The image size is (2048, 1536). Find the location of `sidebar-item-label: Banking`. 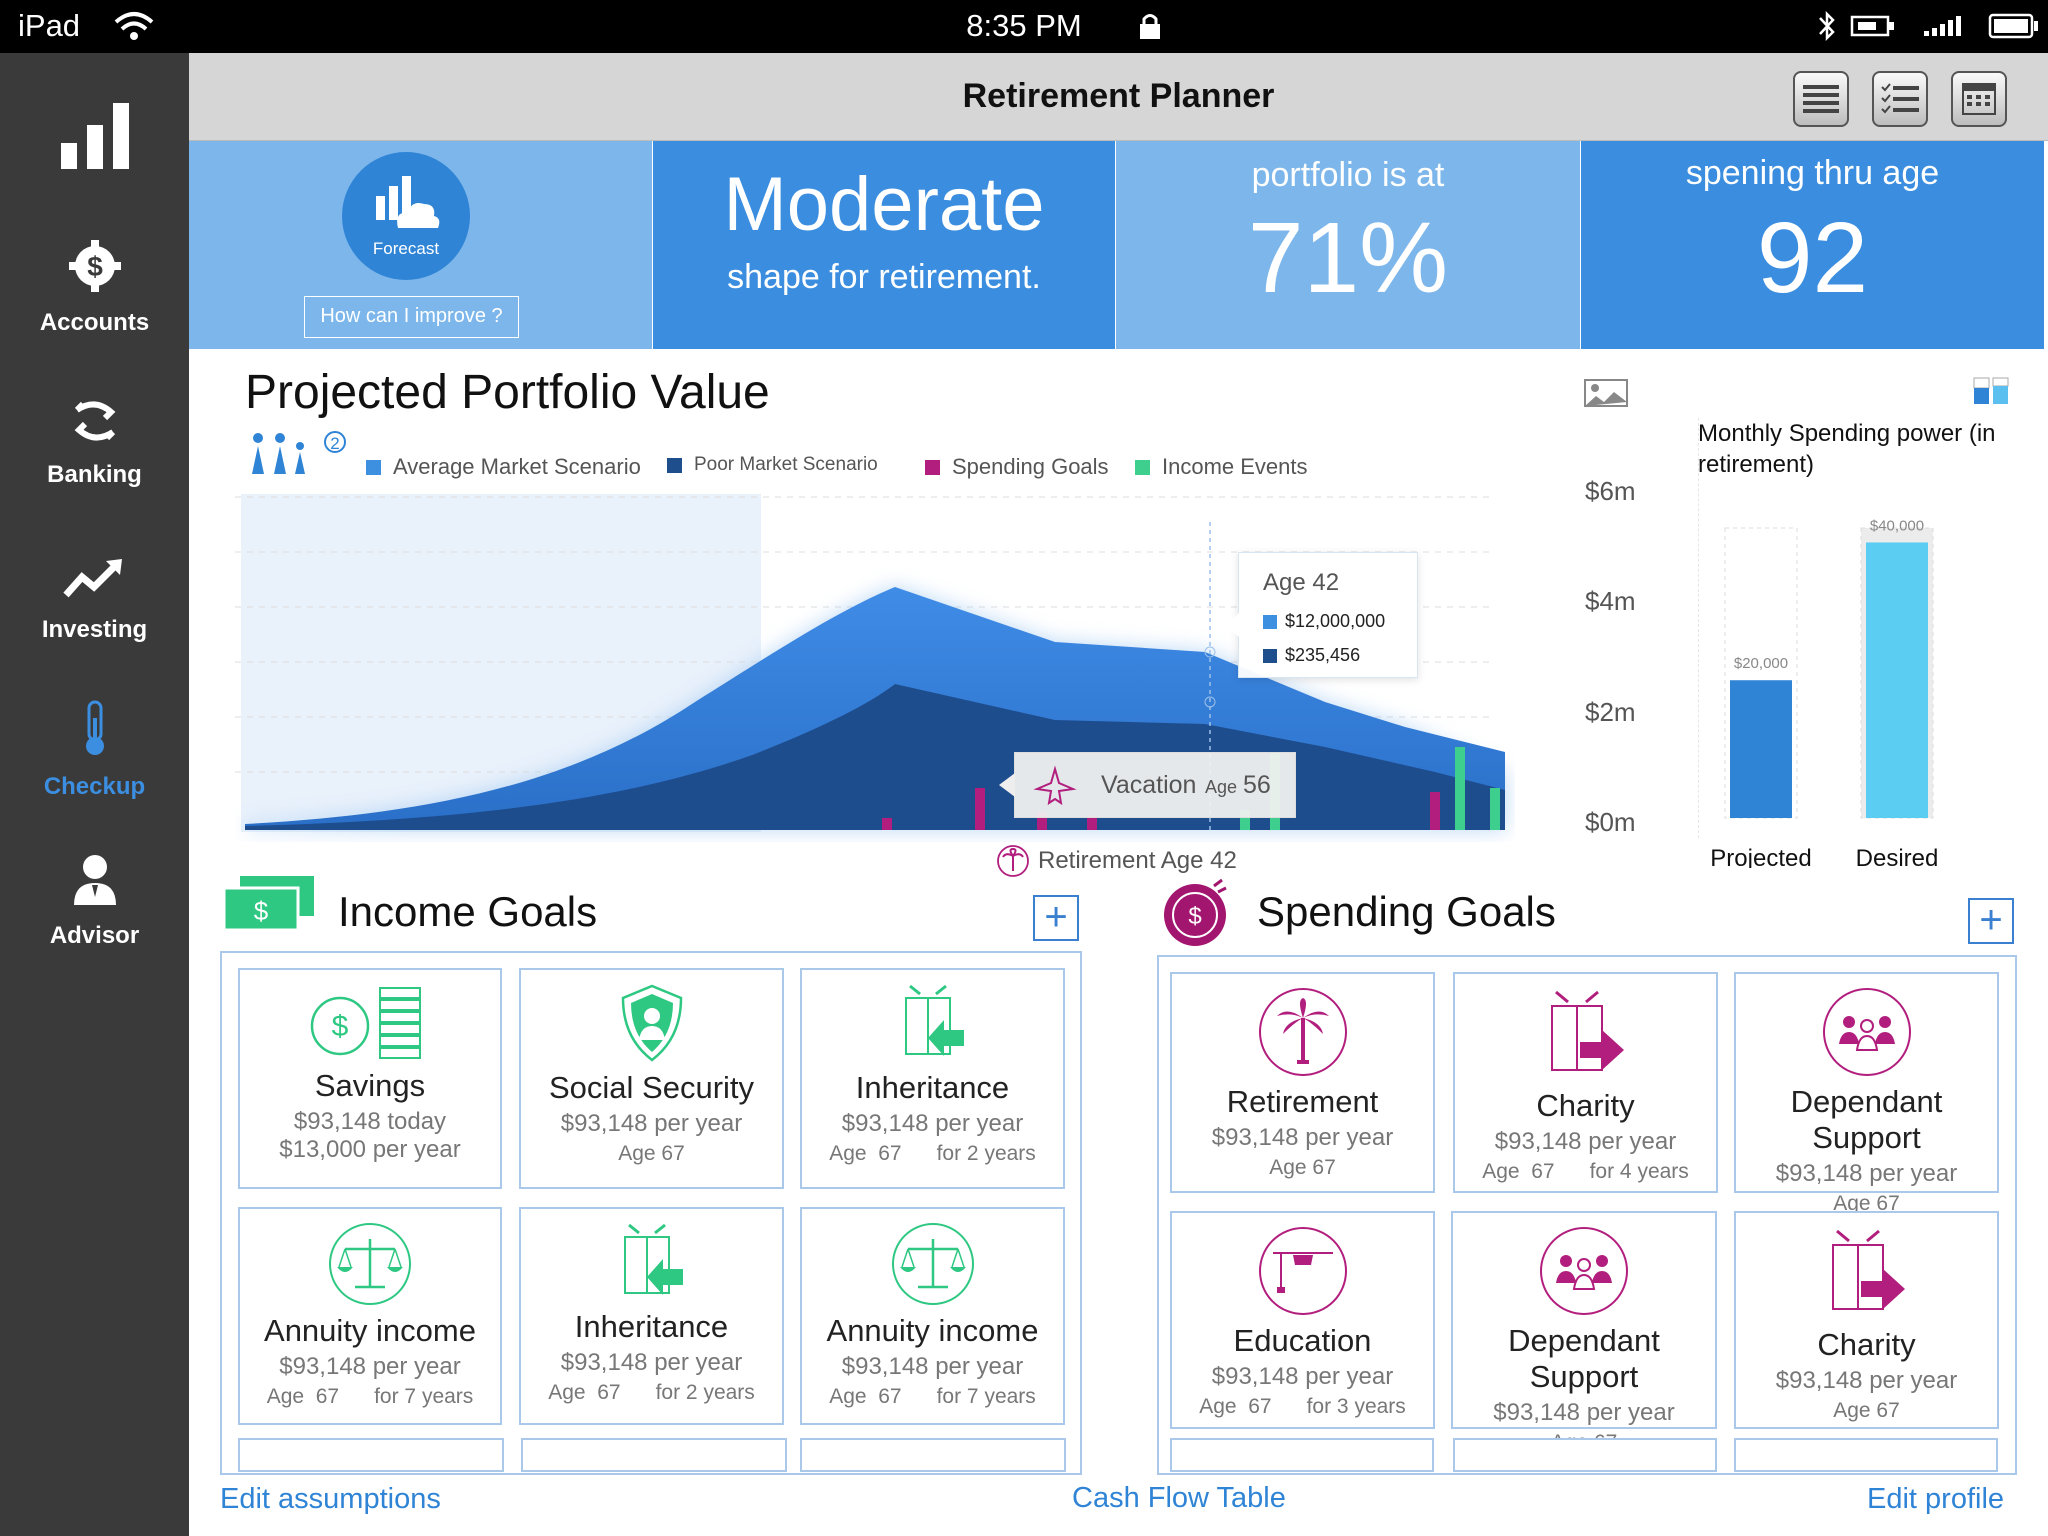

sidebar-item-label: Banking is located at coordinates (94, 474).